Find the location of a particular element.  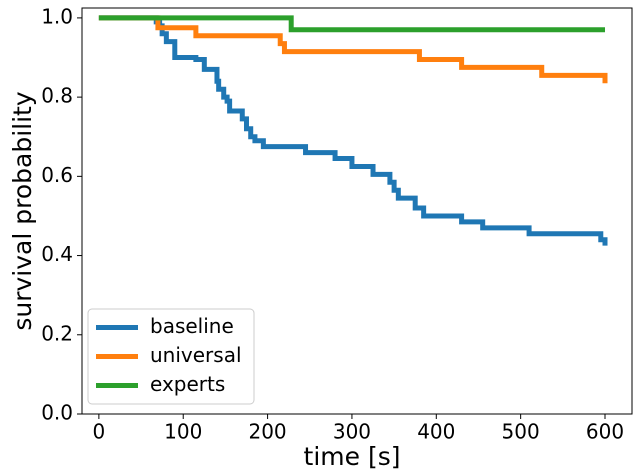

y-tick-label: 0.4 is located at coordinates (57, 254).